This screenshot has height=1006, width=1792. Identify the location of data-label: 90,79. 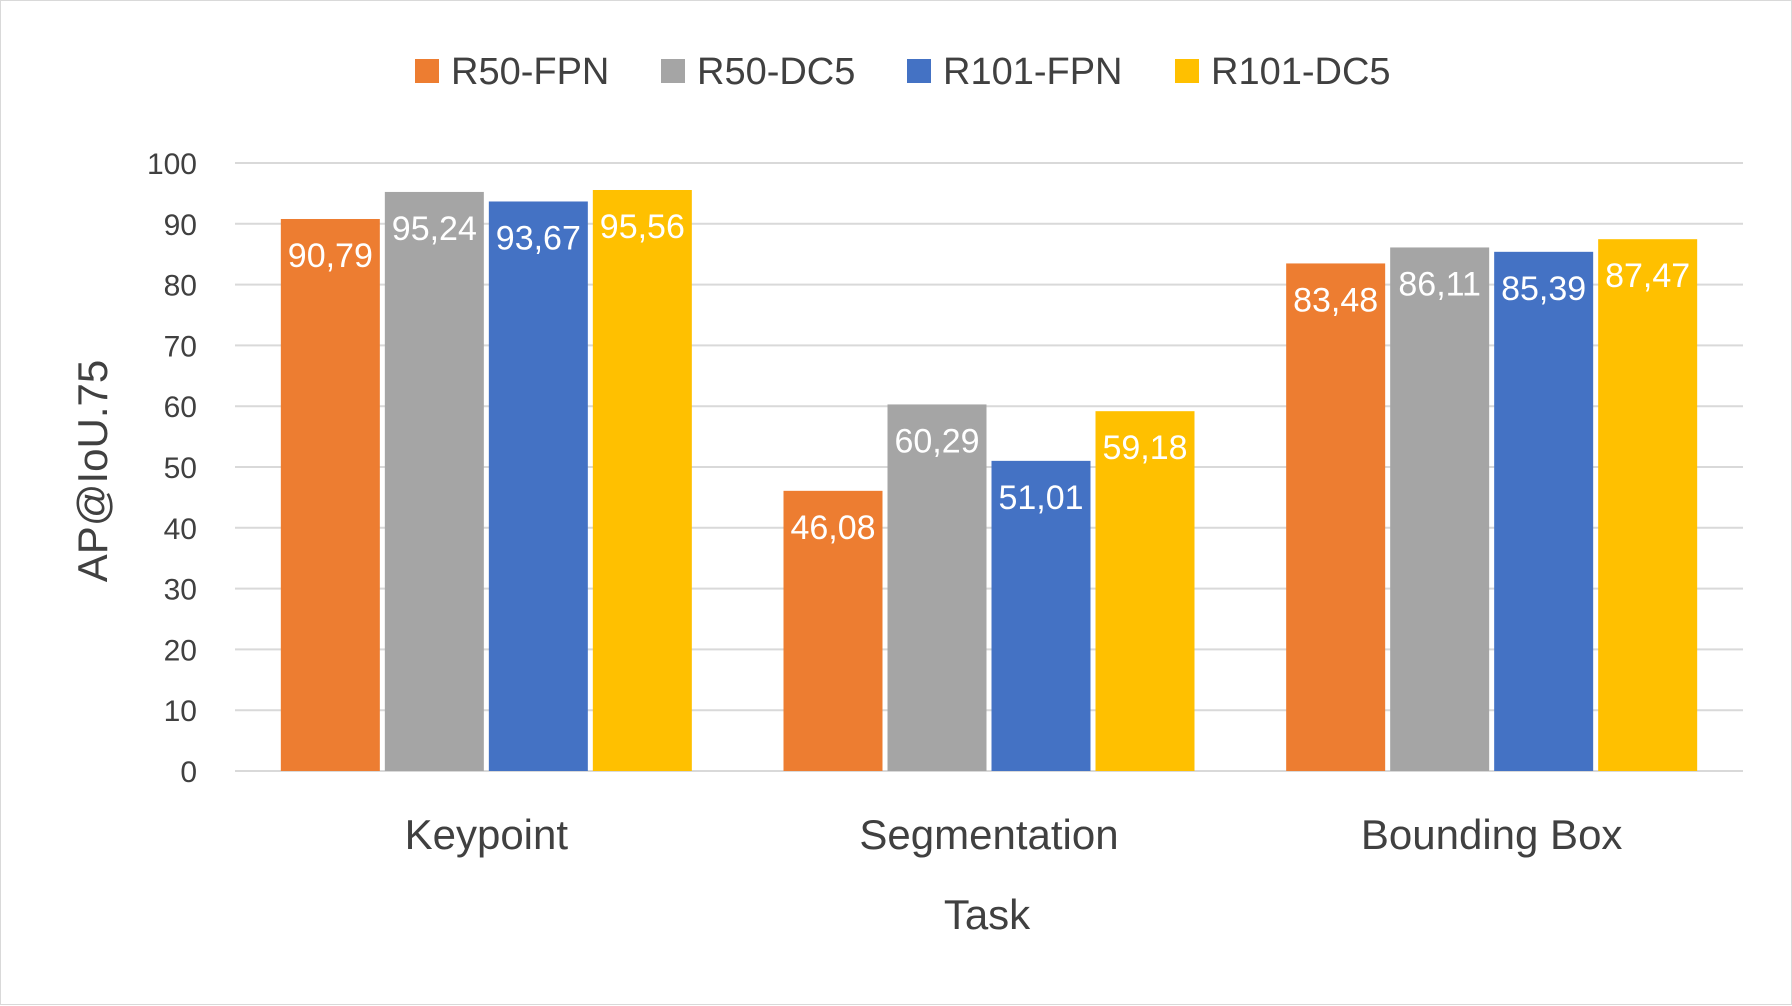
(330, 256).